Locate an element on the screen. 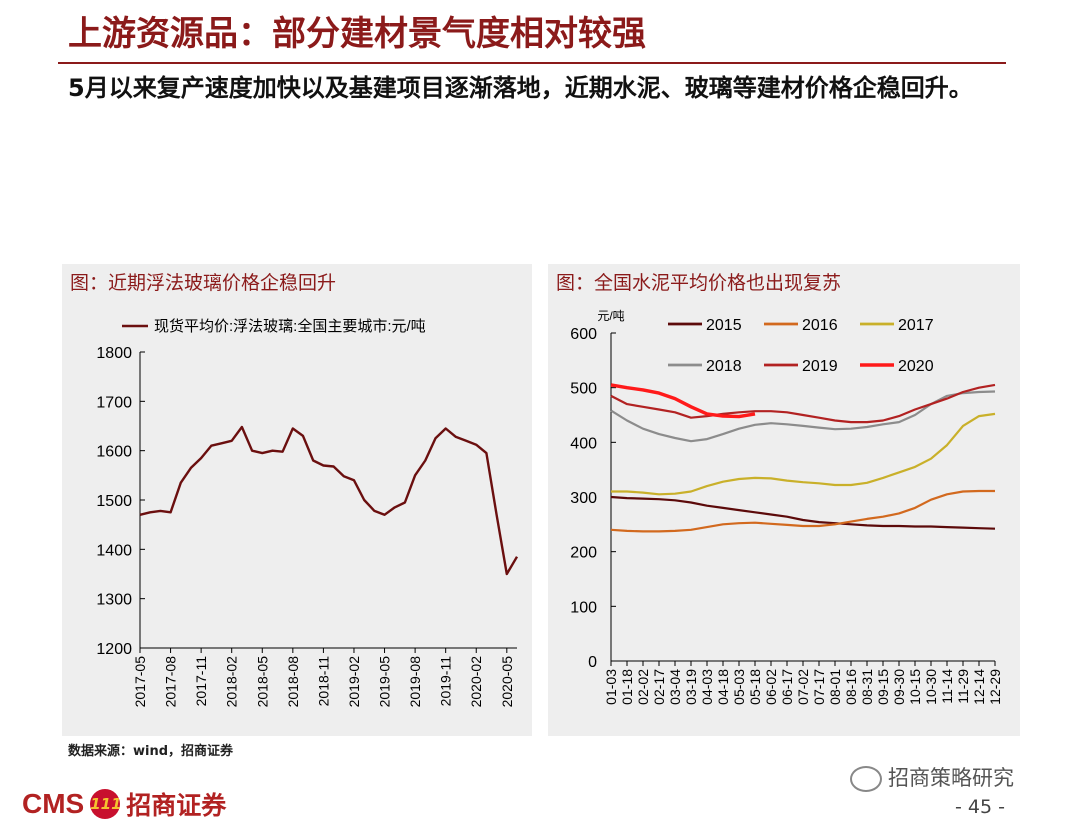  glass-x-tick-label: 2019-05 is located at coordinates (385, 682).